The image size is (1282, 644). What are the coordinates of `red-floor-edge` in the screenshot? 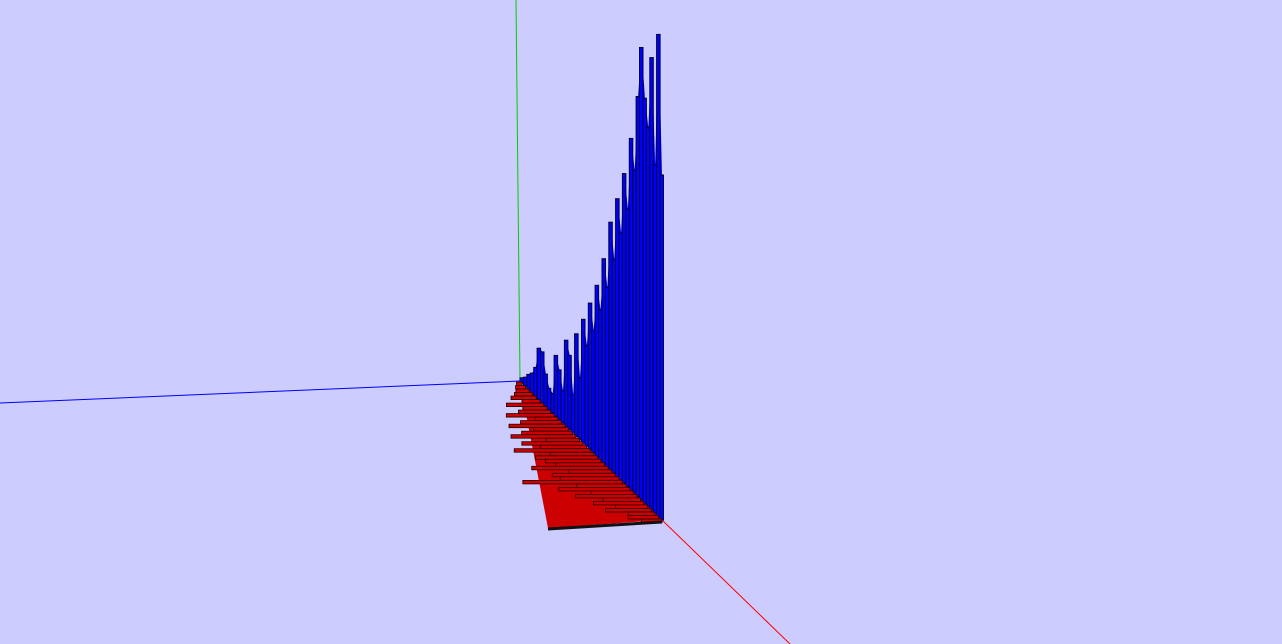 It's located at (605, 525).